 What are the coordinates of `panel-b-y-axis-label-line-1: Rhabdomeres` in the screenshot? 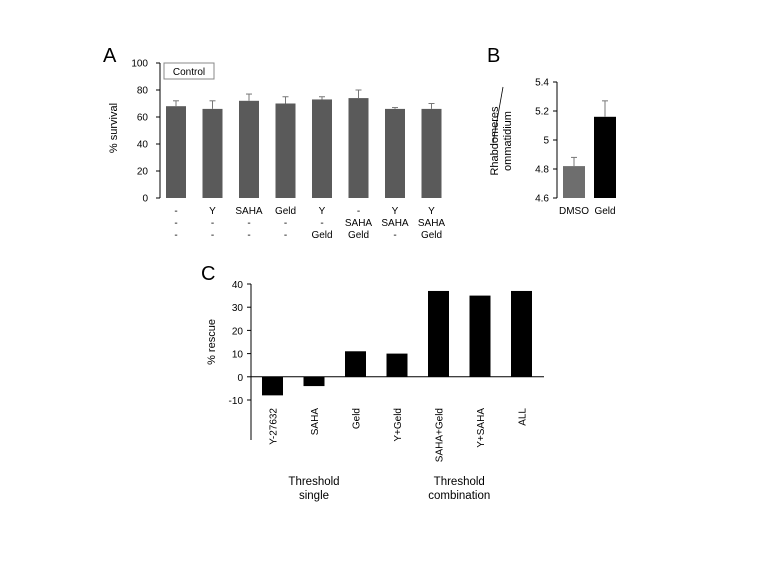 It's located at (495, 141).